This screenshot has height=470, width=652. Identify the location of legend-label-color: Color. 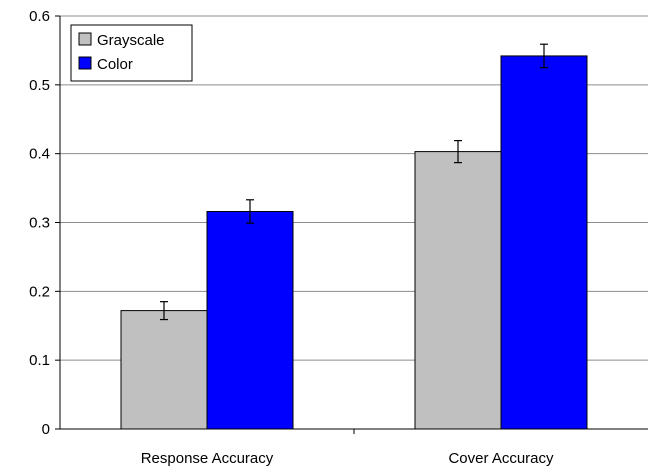
(115, 64).